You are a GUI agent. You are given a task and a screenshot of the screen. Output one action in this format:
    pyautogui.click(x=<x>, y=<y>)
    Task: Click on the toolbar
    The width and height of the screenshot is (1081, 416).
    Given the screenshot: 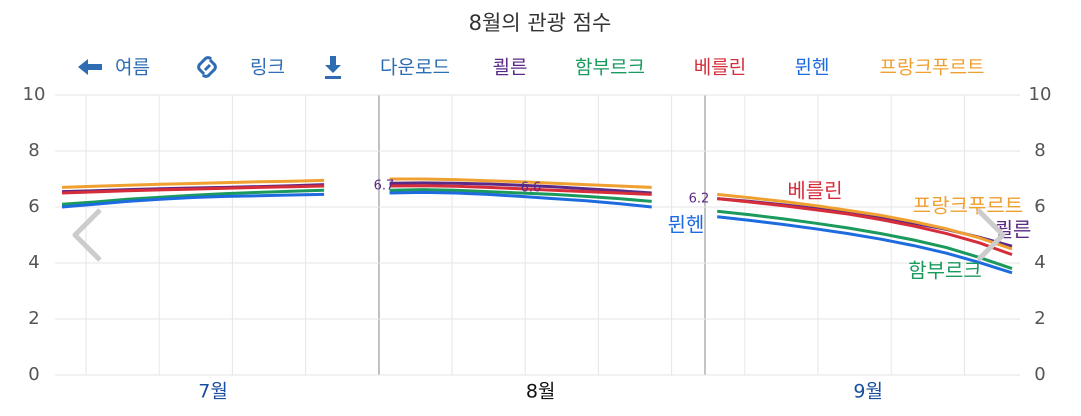 What is the action you would take?
    pyautogui.click(x=209, y=67)
    